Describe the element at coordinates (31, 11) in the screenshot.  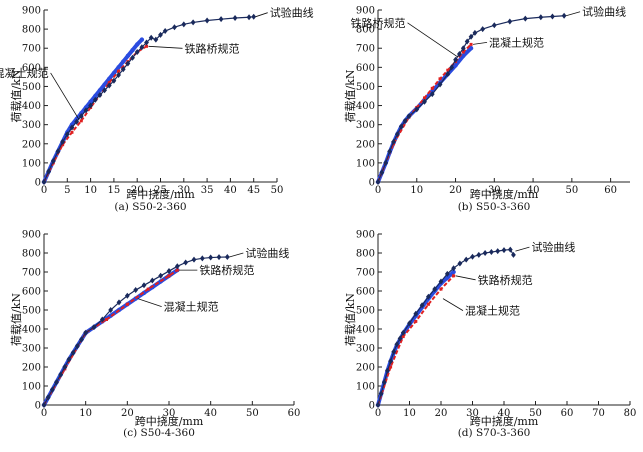
I see `y-tick-label: 900` at that location.